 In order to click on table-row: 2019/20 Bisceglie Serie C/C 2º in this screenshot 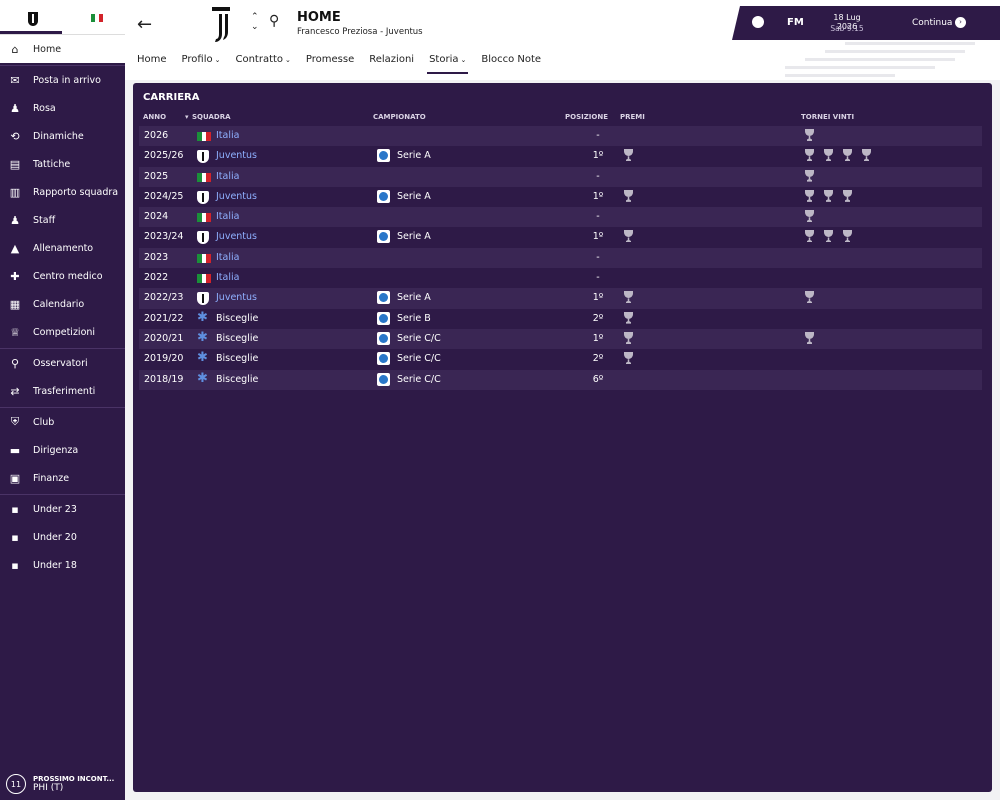, I will do `click(560, 359)`.